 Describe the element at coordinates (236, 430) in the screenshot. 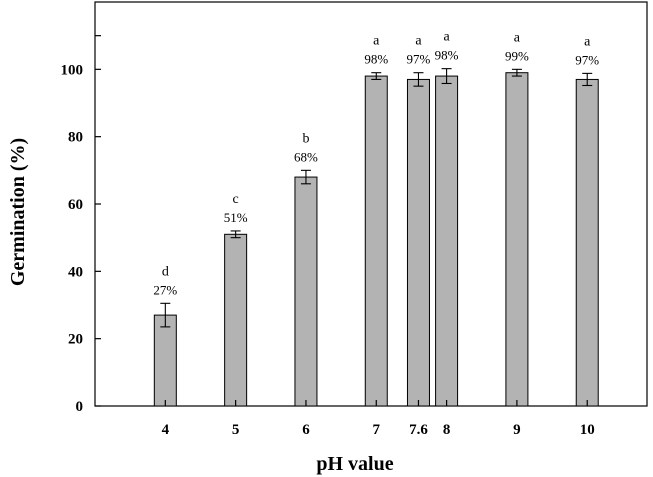

I see `x-tick-label: 5` at that location.